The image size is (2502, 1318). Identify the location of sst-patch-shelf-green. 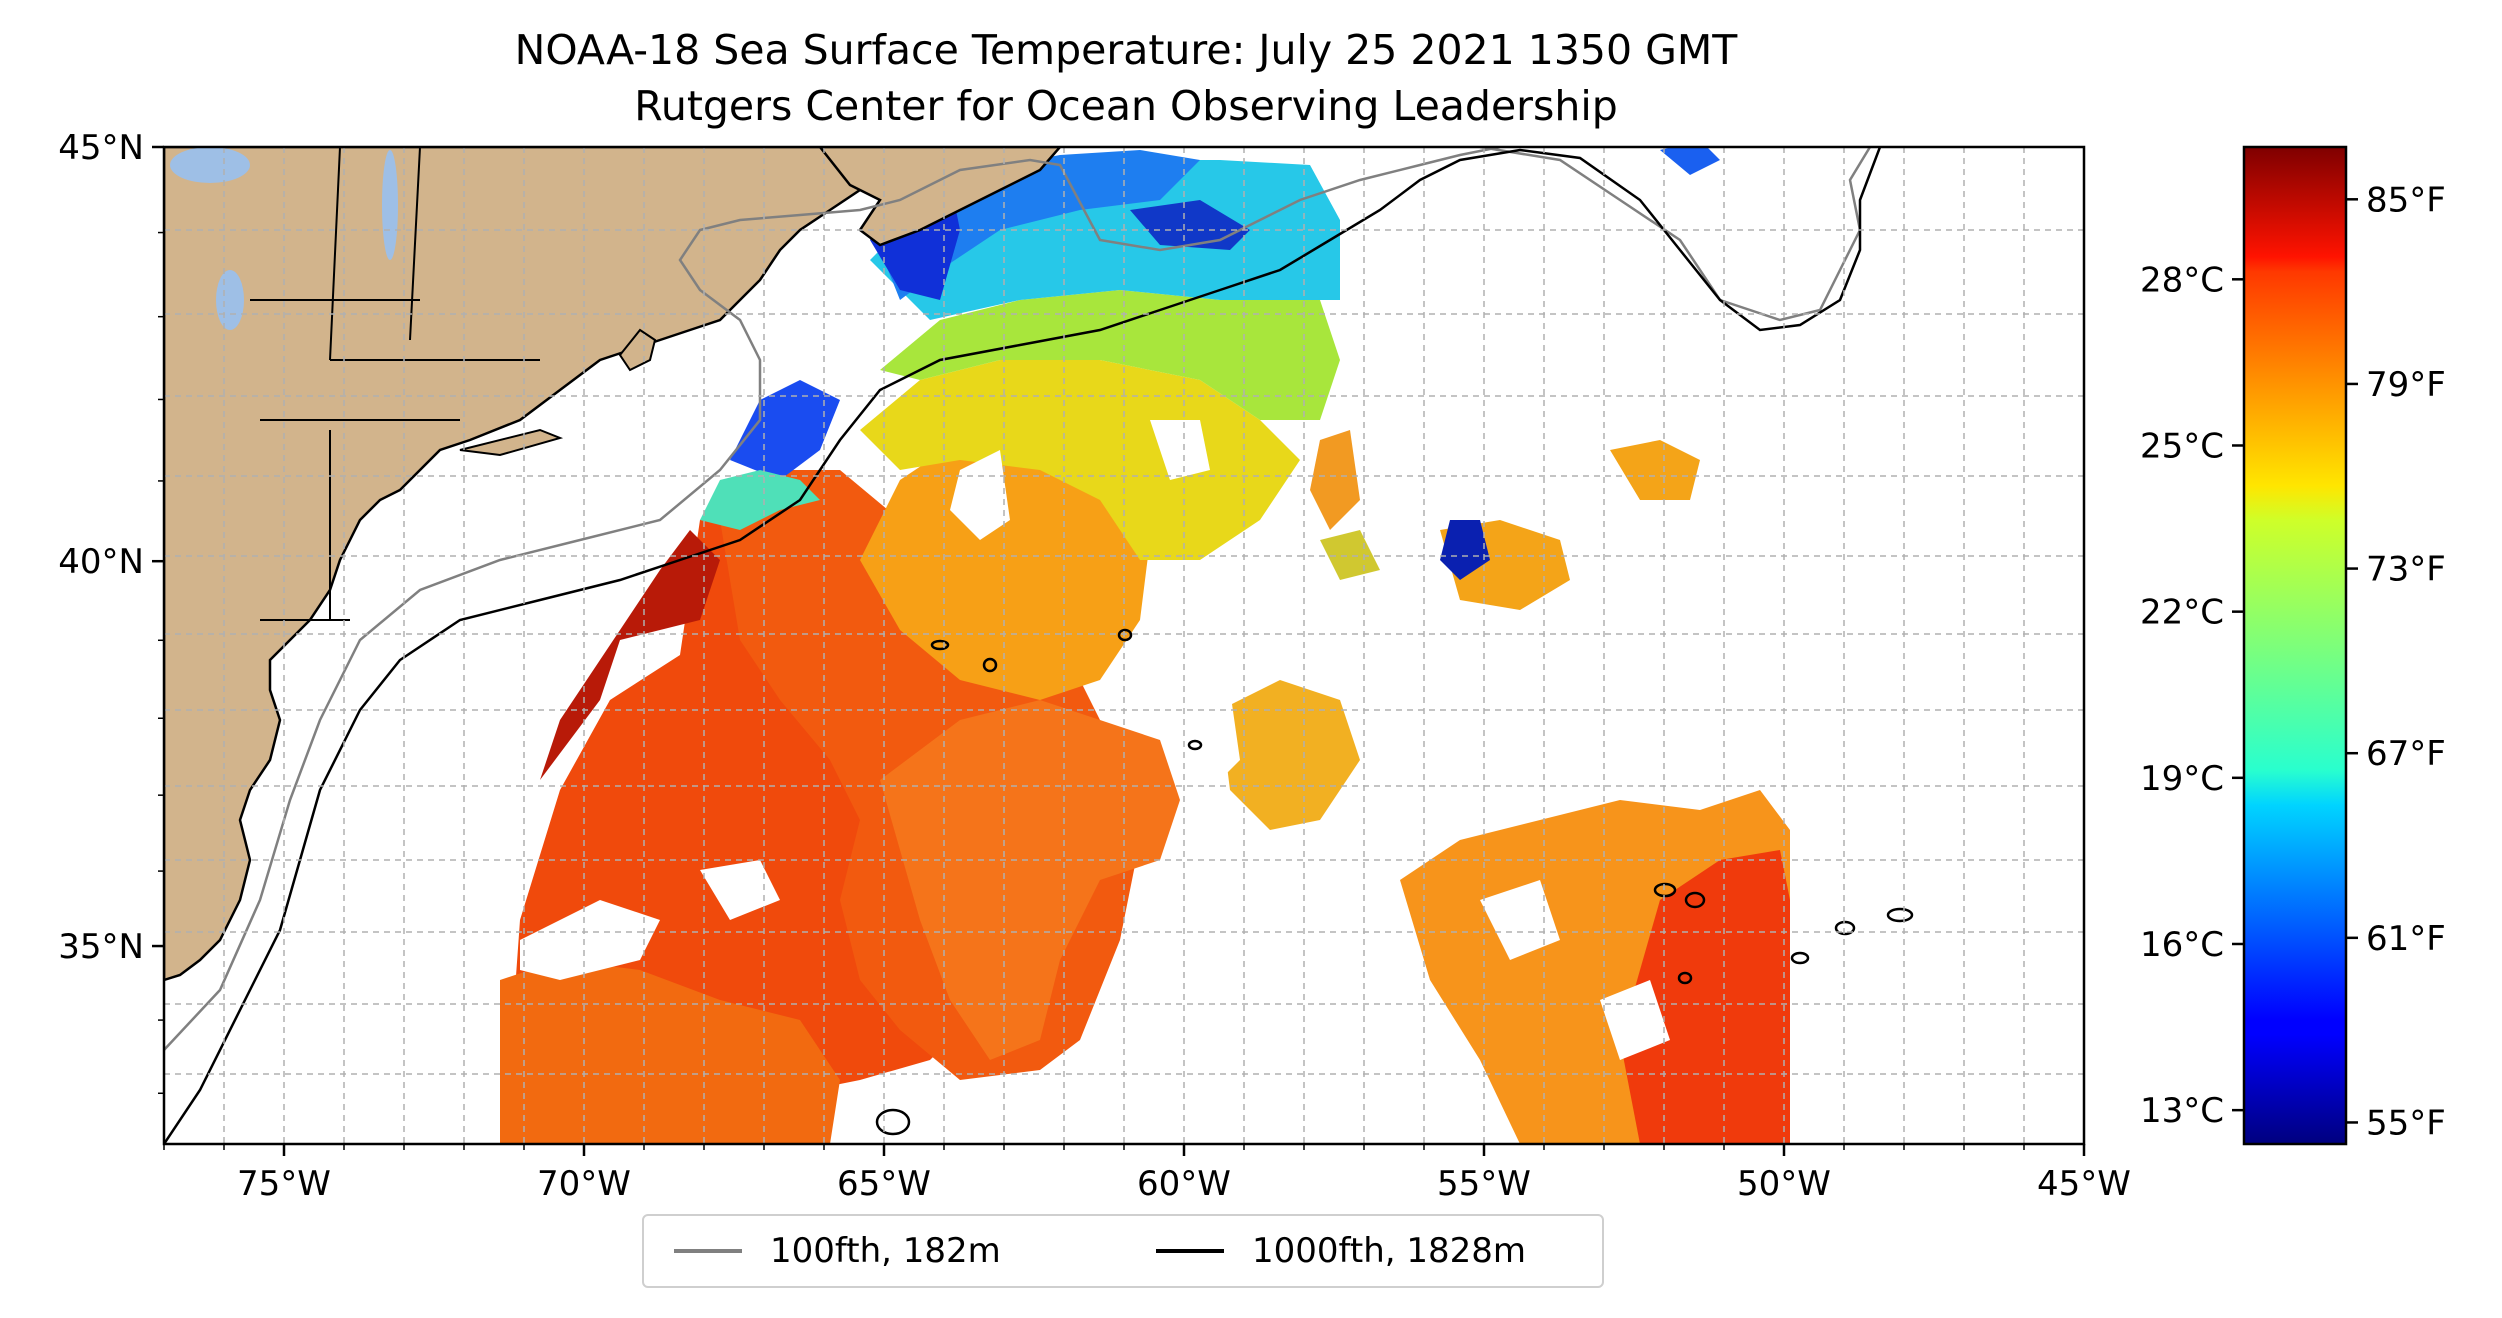
(1110, 355).